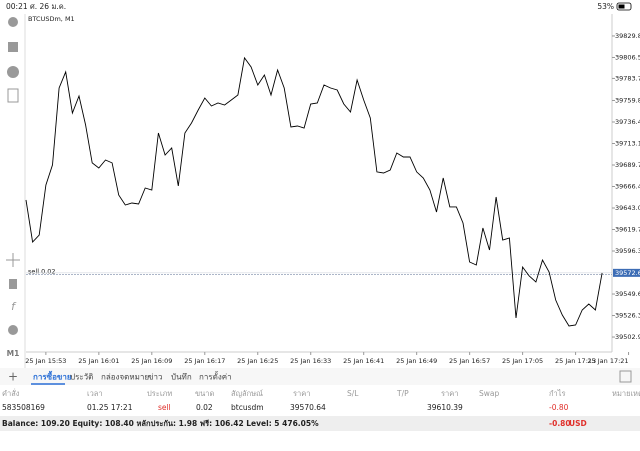 The width and height of the screenshot is (640, 451). I want to click on tab: ข่าว, so click(155, 377).